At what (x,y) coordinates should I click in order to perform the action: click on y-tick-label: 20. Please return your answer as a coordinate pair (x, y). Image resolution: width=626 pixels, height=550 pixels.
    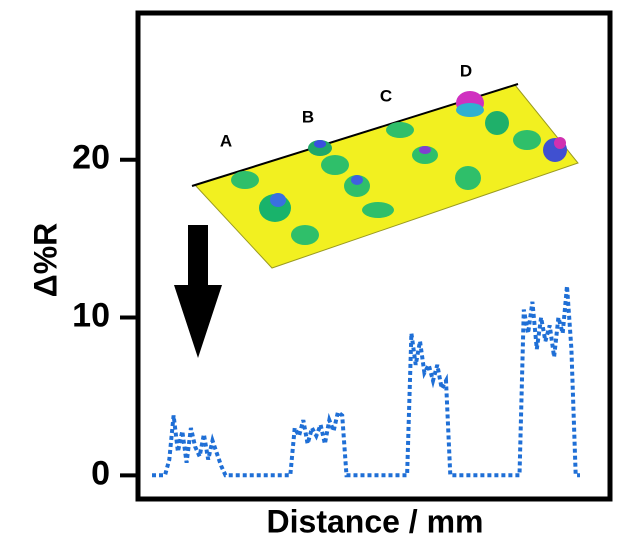
    Looking at the image, I should click on (91, 158).